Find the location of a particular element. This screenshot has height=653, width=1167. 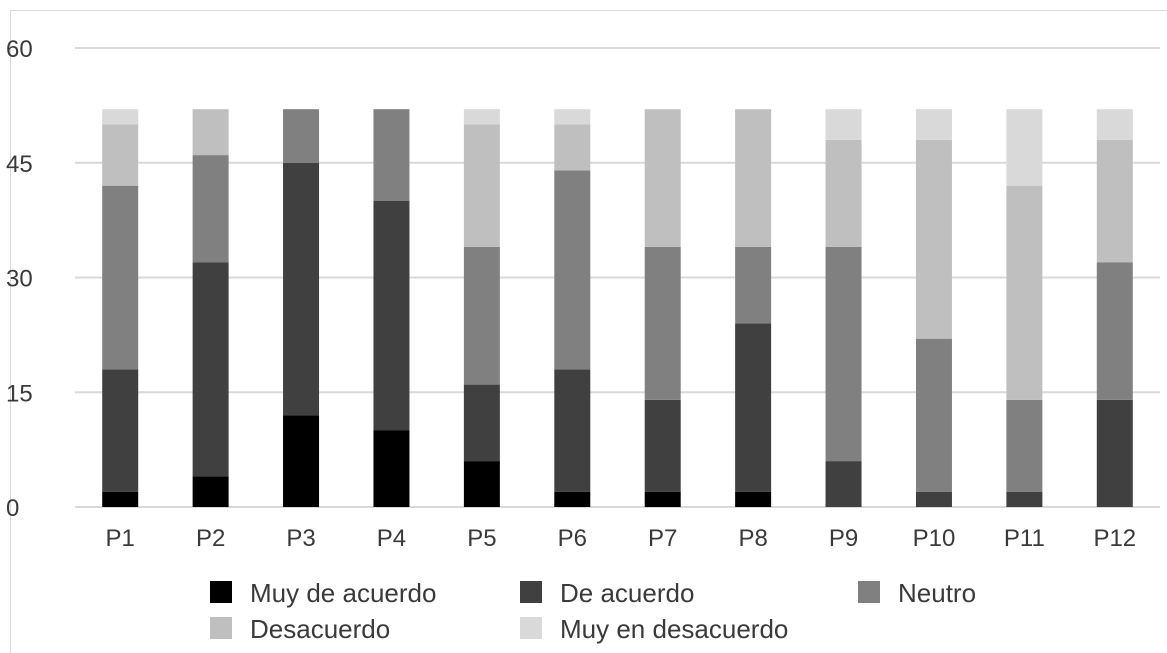

x-tick-label: P8 is located at coordinates (752, 538).